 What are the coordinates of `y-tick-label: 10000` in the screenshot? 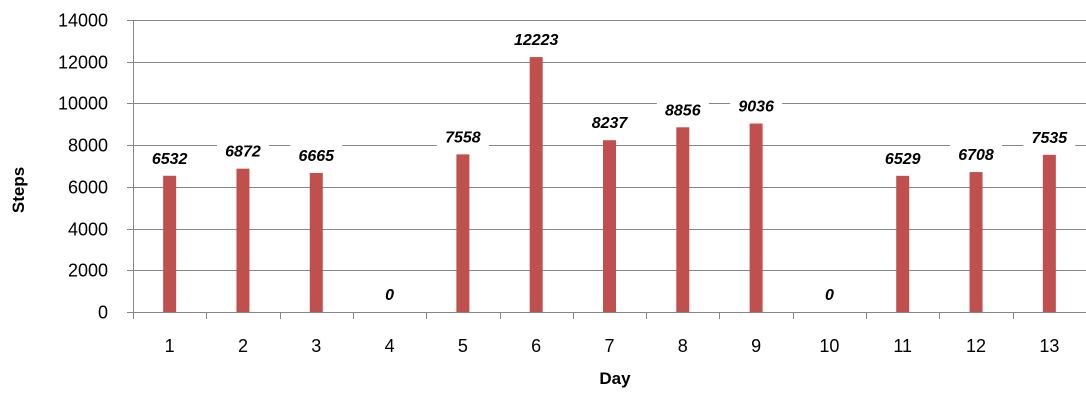 It's located at (83, 104).